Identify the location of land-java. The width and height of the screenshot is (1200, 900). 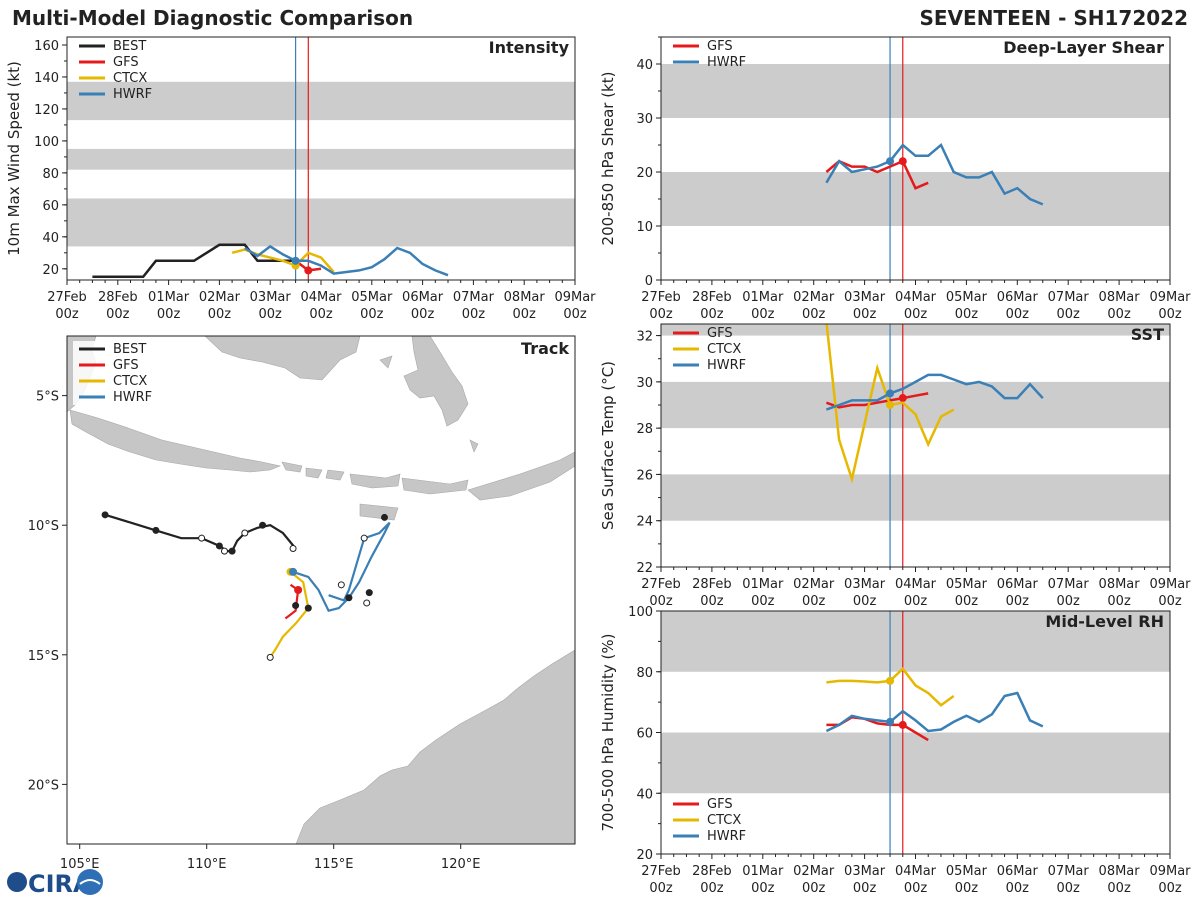
(175, 441).